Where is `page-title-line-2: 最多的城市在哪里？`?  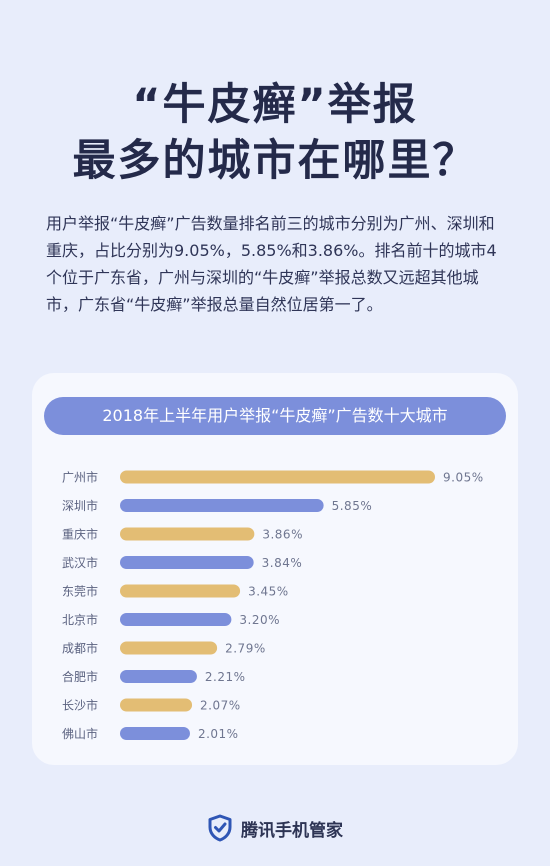
page-title-line-2: 最多的城市在哪里？ is located at coordinates (275, 161).